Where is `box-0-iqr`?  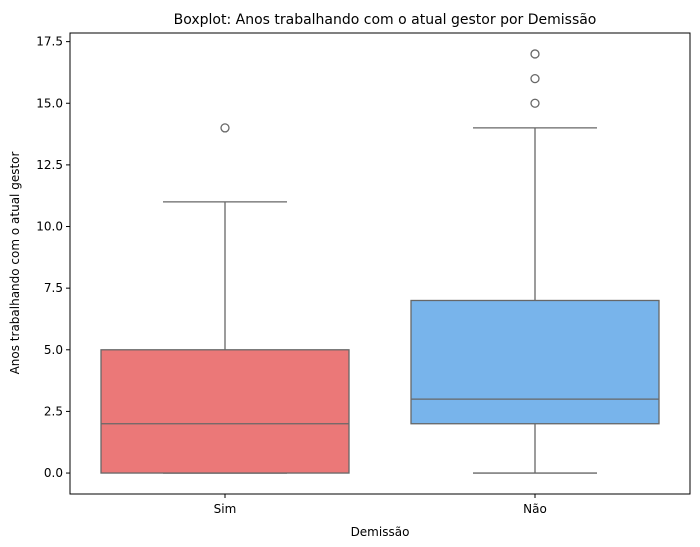 box-0-iqr is located at coordinates (225, 411).